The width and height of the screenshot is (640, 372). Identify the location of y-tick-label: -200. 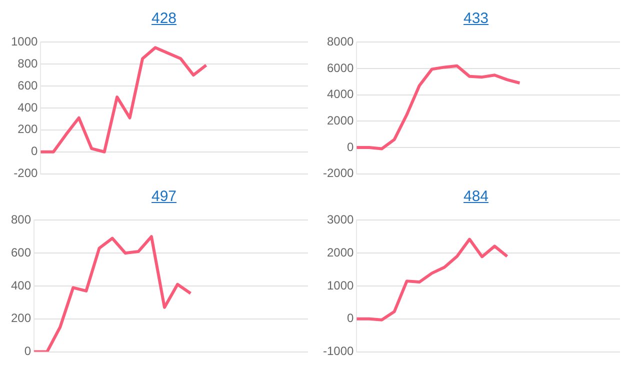
(26, 173).